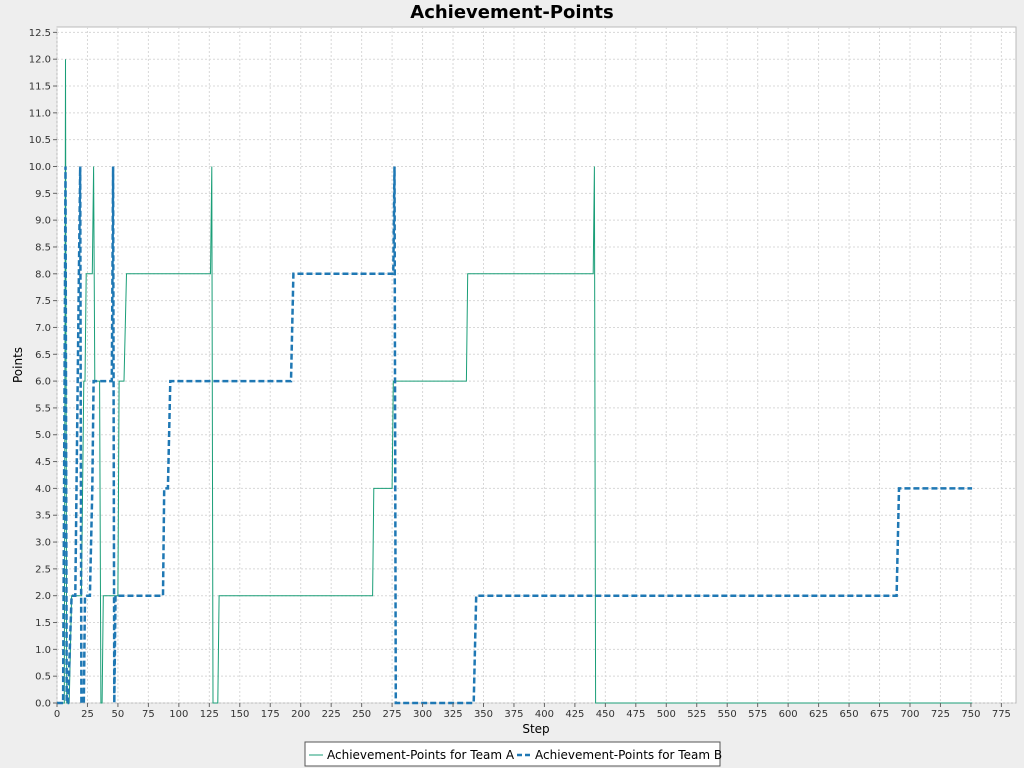  I want to click on x-tick-label: 775, so click(1001, 714).